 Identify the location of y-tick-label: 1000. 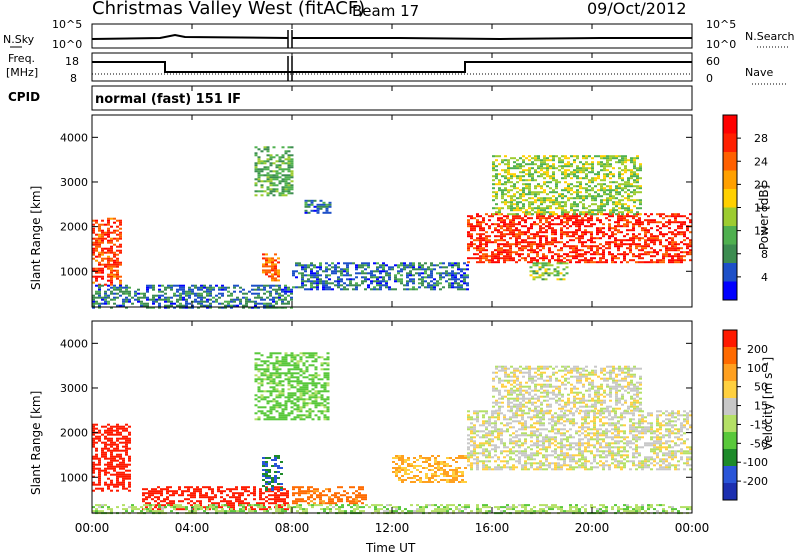
(74, 271).